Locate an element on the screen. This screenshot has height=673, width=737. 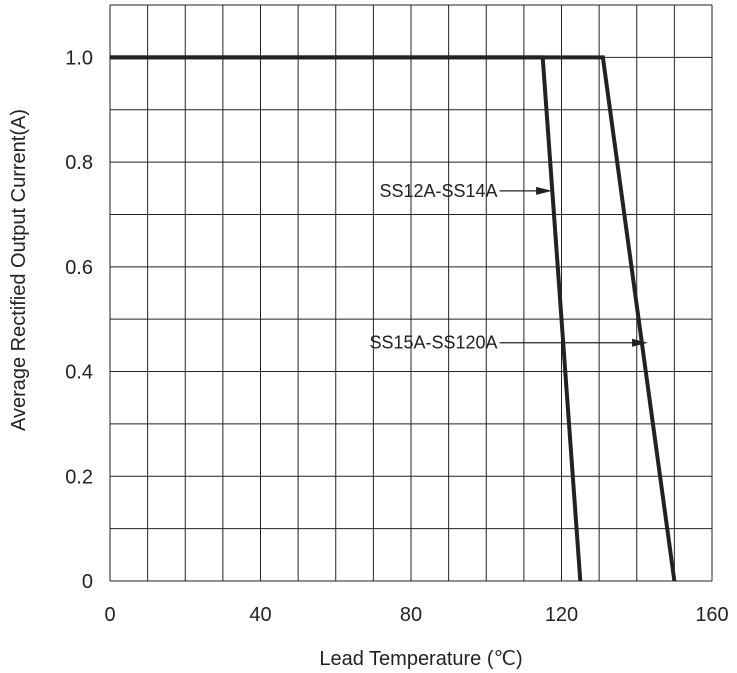
y-tick-label: 0 is located at coordinates (87, 582).